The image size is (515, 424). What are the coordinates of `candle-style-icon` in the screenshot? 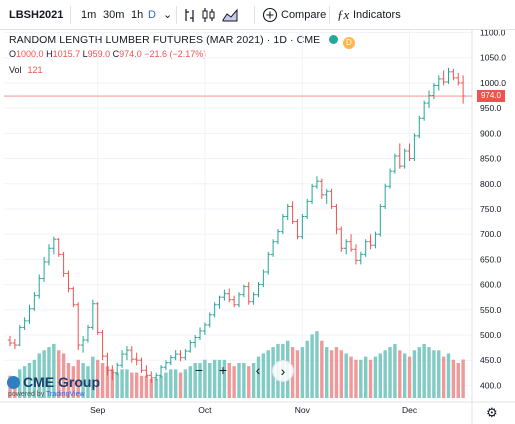 It's located at (208, 15).